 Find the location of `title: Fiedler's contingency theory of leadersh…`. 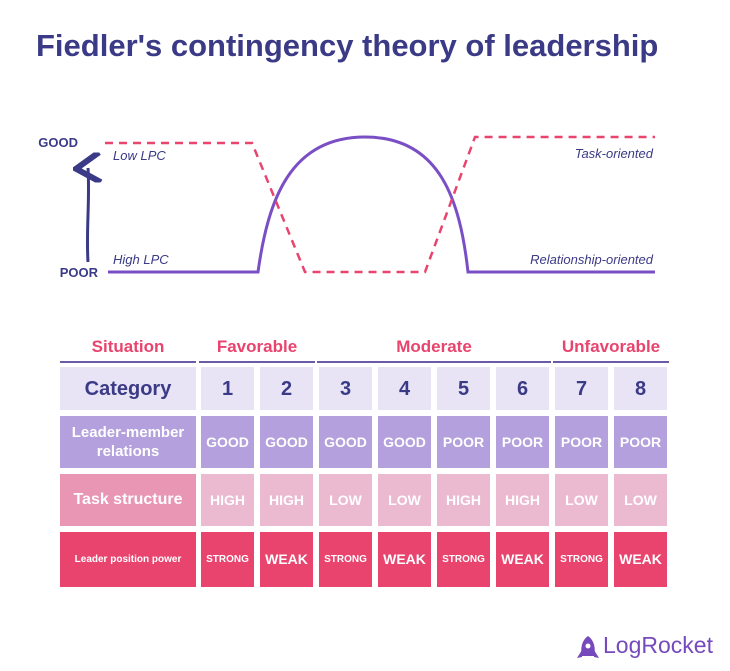

title: Fiedler's contingency theory of leadersh… is located at coordinates (347, 45).